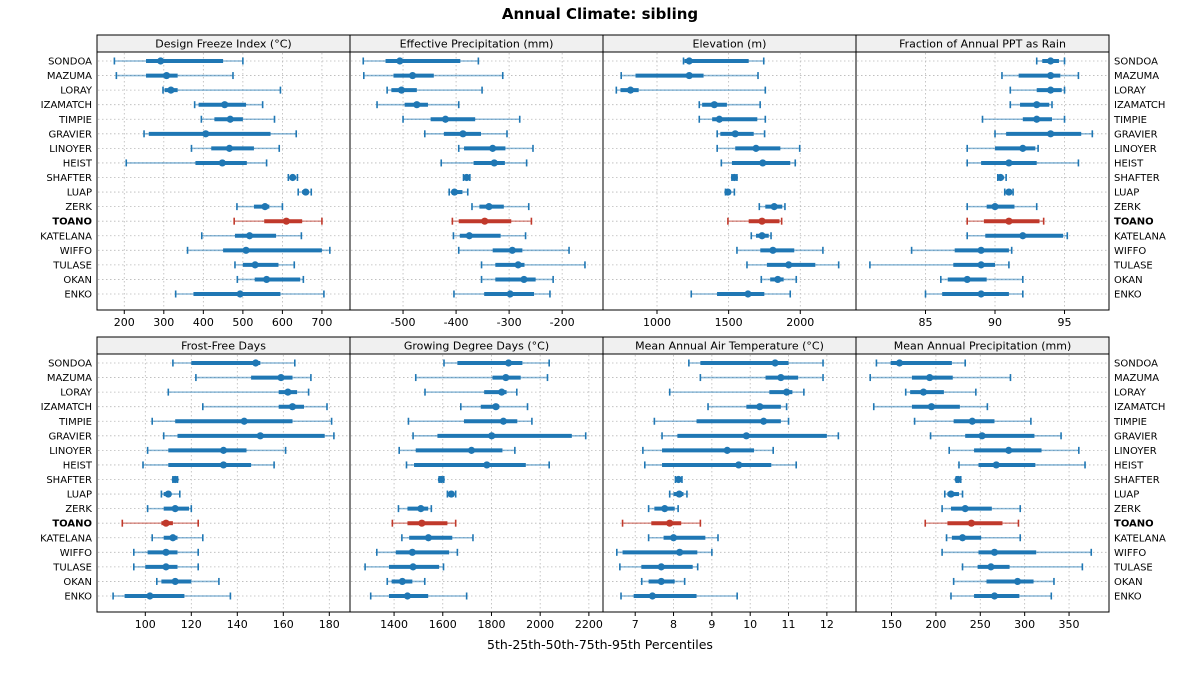 The image size is (1200, 675). I want to click on chart-title: Annual Climate: sibling, so click(600, 14).